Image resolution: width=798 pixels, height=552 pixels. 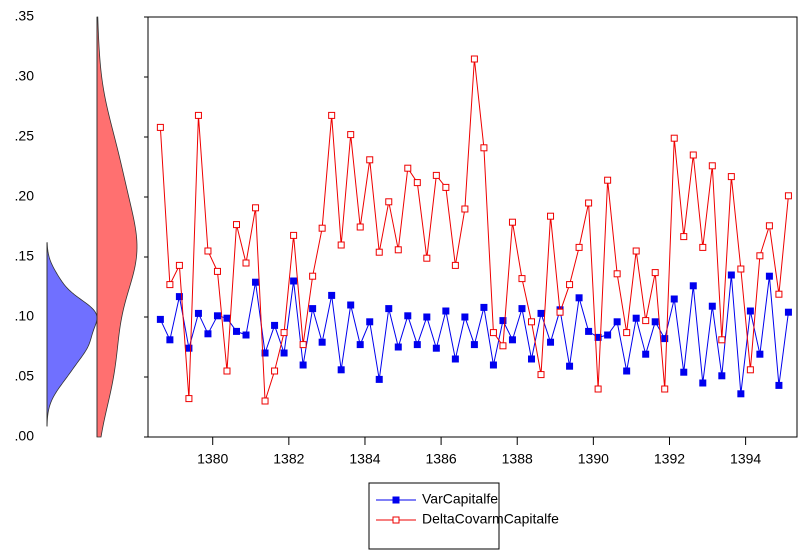 I want to click on y-tick-label: .35, so click(x=25, y=16).